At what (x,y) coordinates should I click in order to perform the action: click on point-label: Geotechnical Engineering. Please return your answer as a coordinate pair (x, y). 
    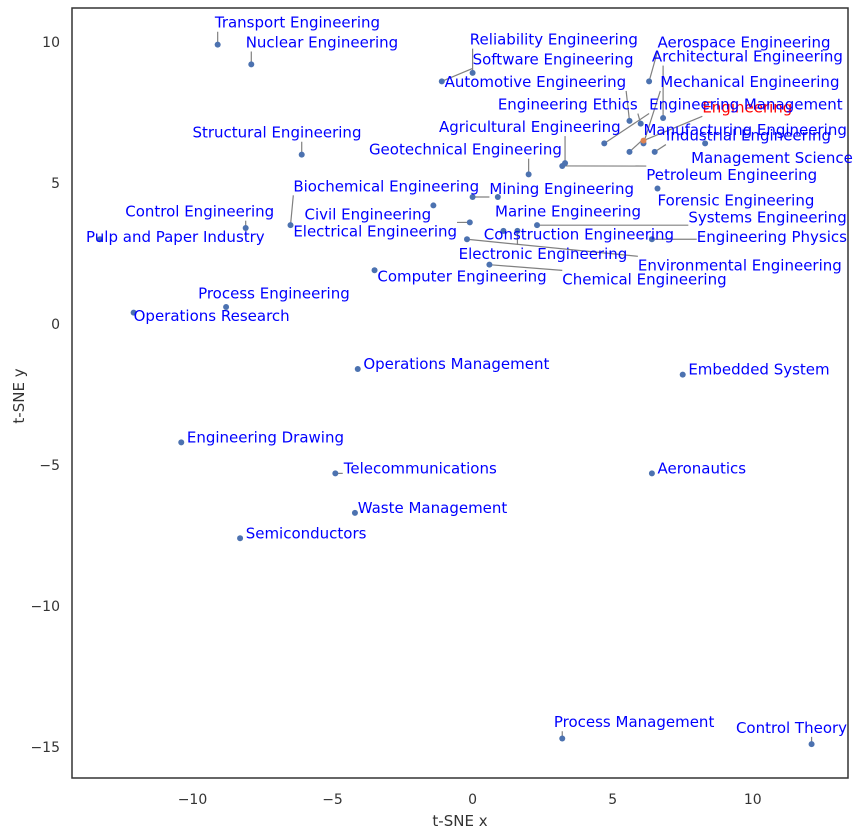
    Looking at the image, I should click on (465, 150).